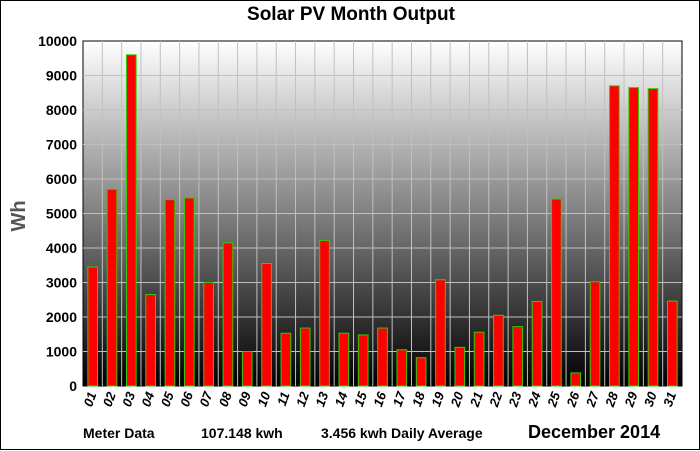 This screenshot has height=451, width=700. Describe the element at coordinates (186, 398) in the screenshot. I see `x-tick-label: 06` at that location.